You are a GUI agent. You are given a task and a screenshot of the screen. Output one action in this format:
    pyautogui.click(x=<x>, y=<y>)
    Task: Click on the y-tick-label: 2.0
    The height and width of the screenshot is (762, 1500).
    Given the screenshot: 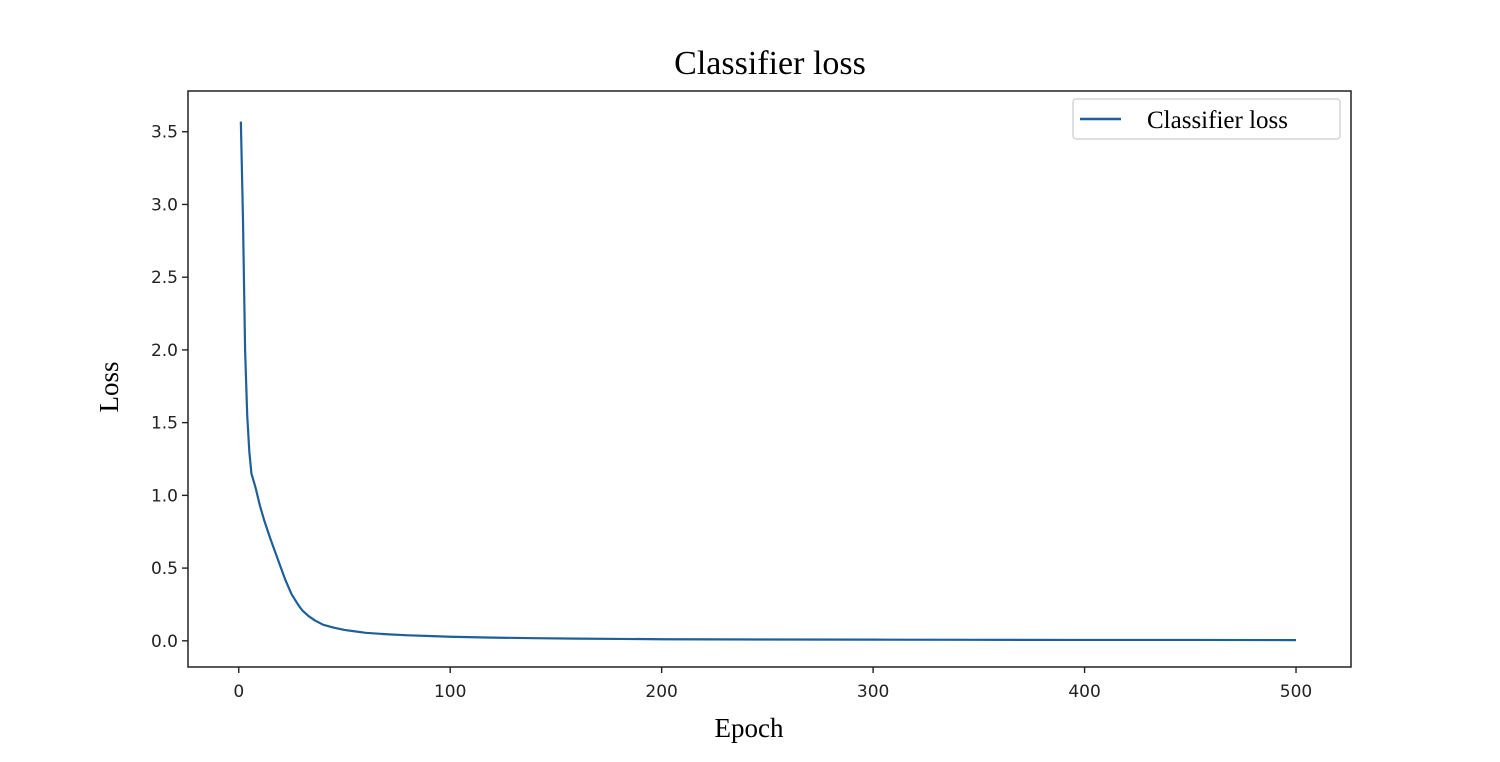 What is the action you would take?
    pyautogui.click(x=164, y=351)
    